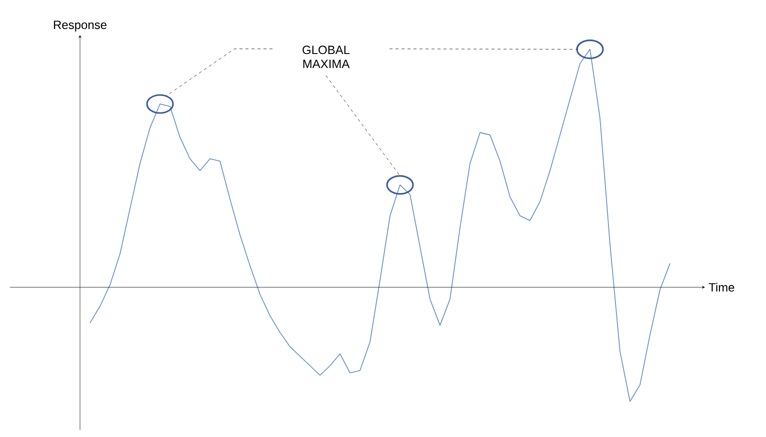  Describe the element at coordinates (721, 287) in the screenshot. I see `x-axis-title: Time` at that location.